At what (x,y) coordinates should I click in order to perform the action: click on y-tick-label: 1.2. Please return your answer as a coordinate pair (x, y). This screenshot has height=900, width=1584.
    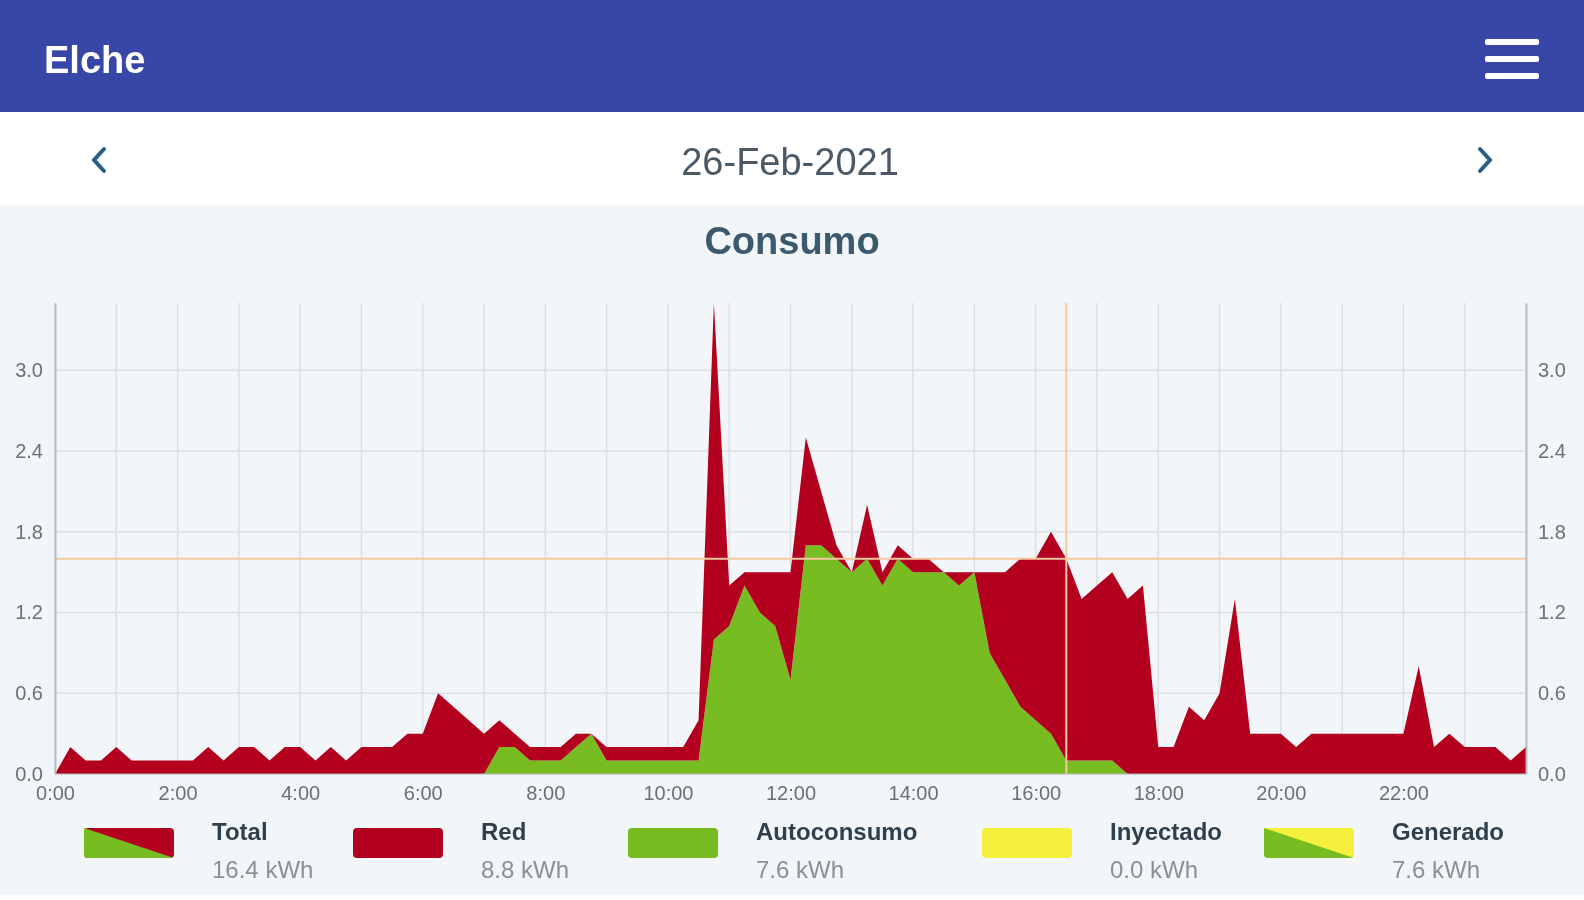
    Looking at the image, I should click on (29, 612).